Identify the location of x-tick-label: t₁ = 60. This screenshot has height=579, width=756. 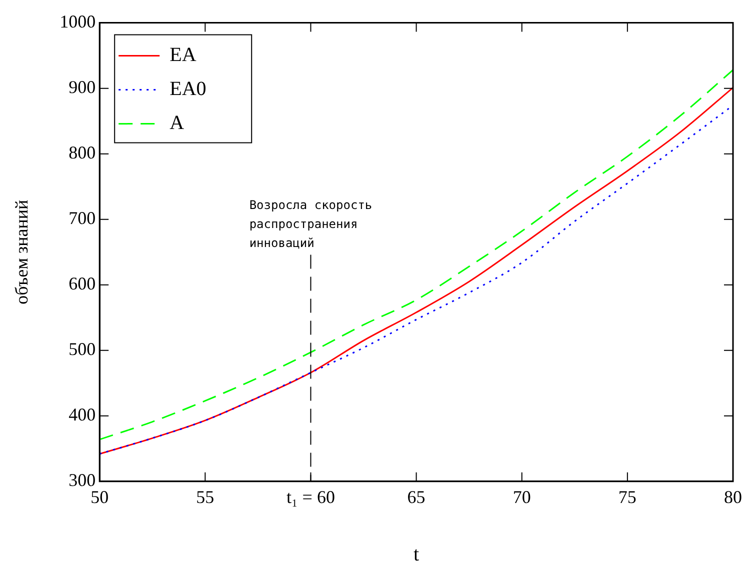
(310, 496).